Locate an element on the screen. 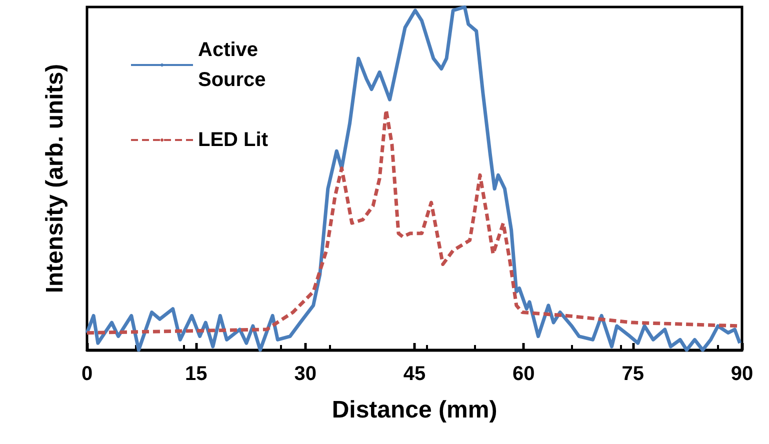  y-axis-title: Intensity (arb. units) is located at coordinates (55, 179).